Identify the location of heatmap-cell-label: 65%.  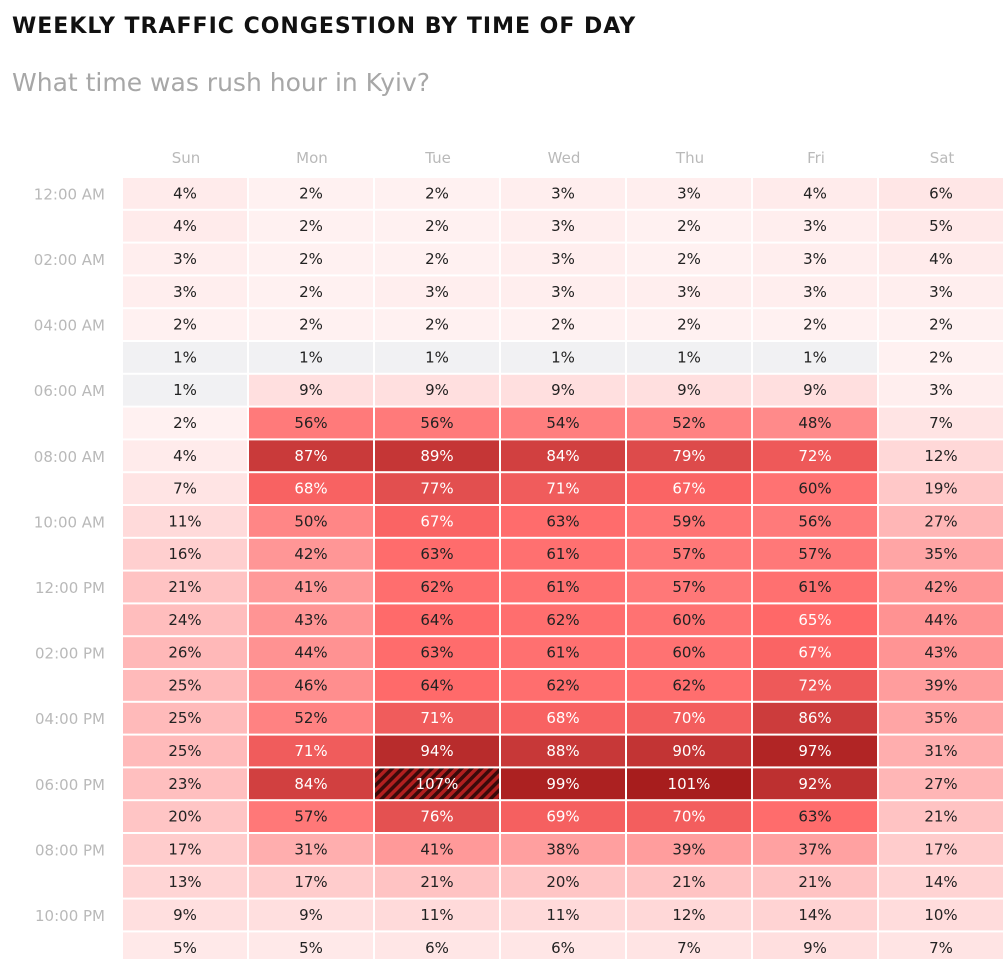
(814, 620).